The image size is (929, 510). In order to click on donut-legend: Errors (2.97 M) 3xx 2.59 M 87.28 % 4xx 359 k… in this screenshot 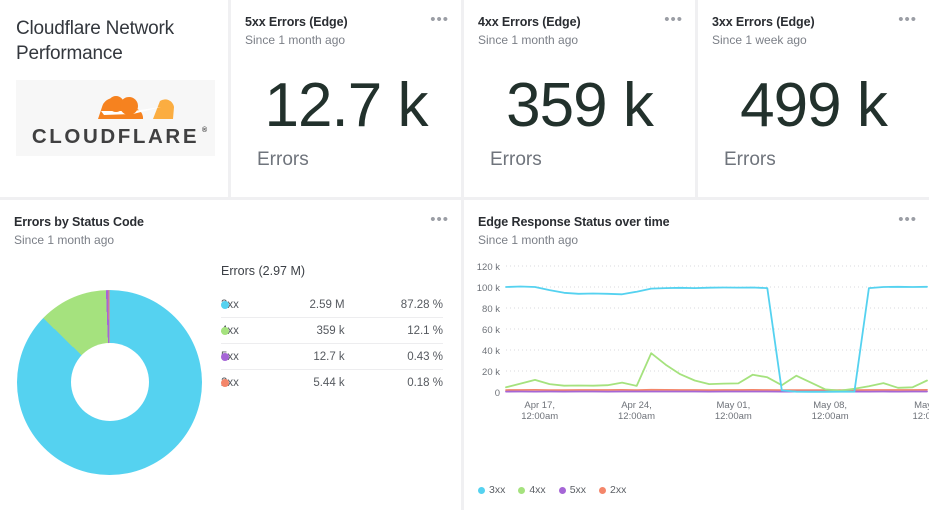, I will do `click(338, 382)`.